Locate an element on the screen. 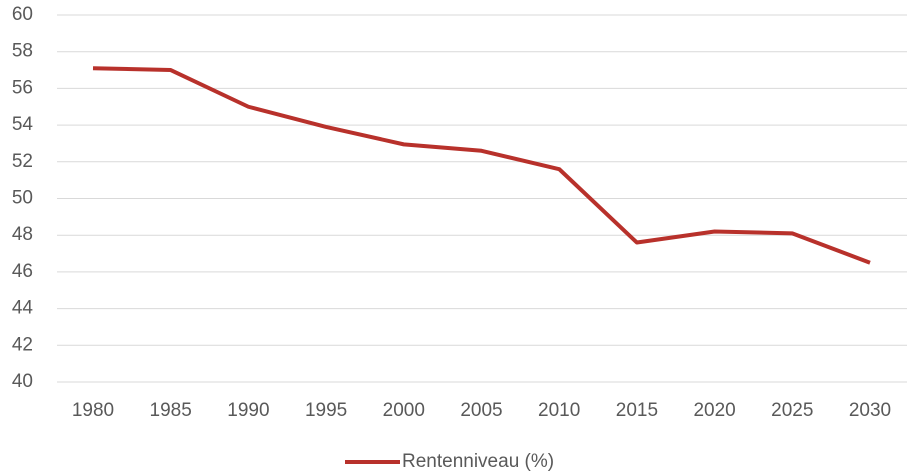  legend-label: Rentenniveau (%) is located at coordinates (478, 461).